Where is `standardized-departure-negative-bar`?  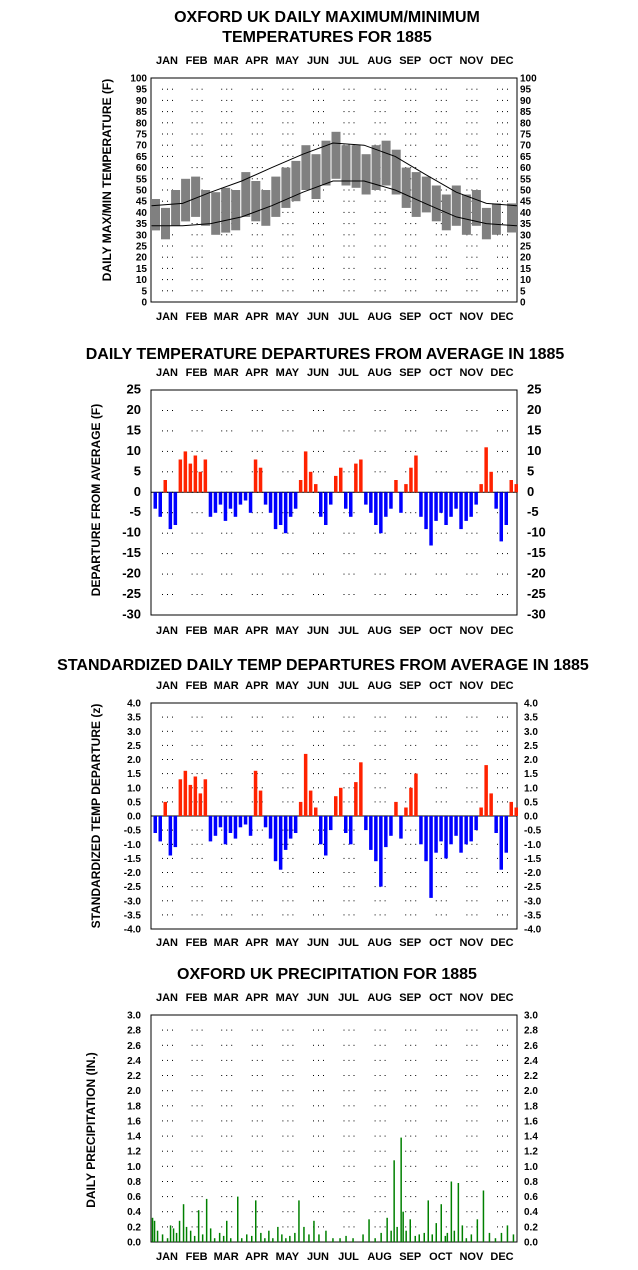 standardized-departure-negative-bar is located at coordinates (290, 827).